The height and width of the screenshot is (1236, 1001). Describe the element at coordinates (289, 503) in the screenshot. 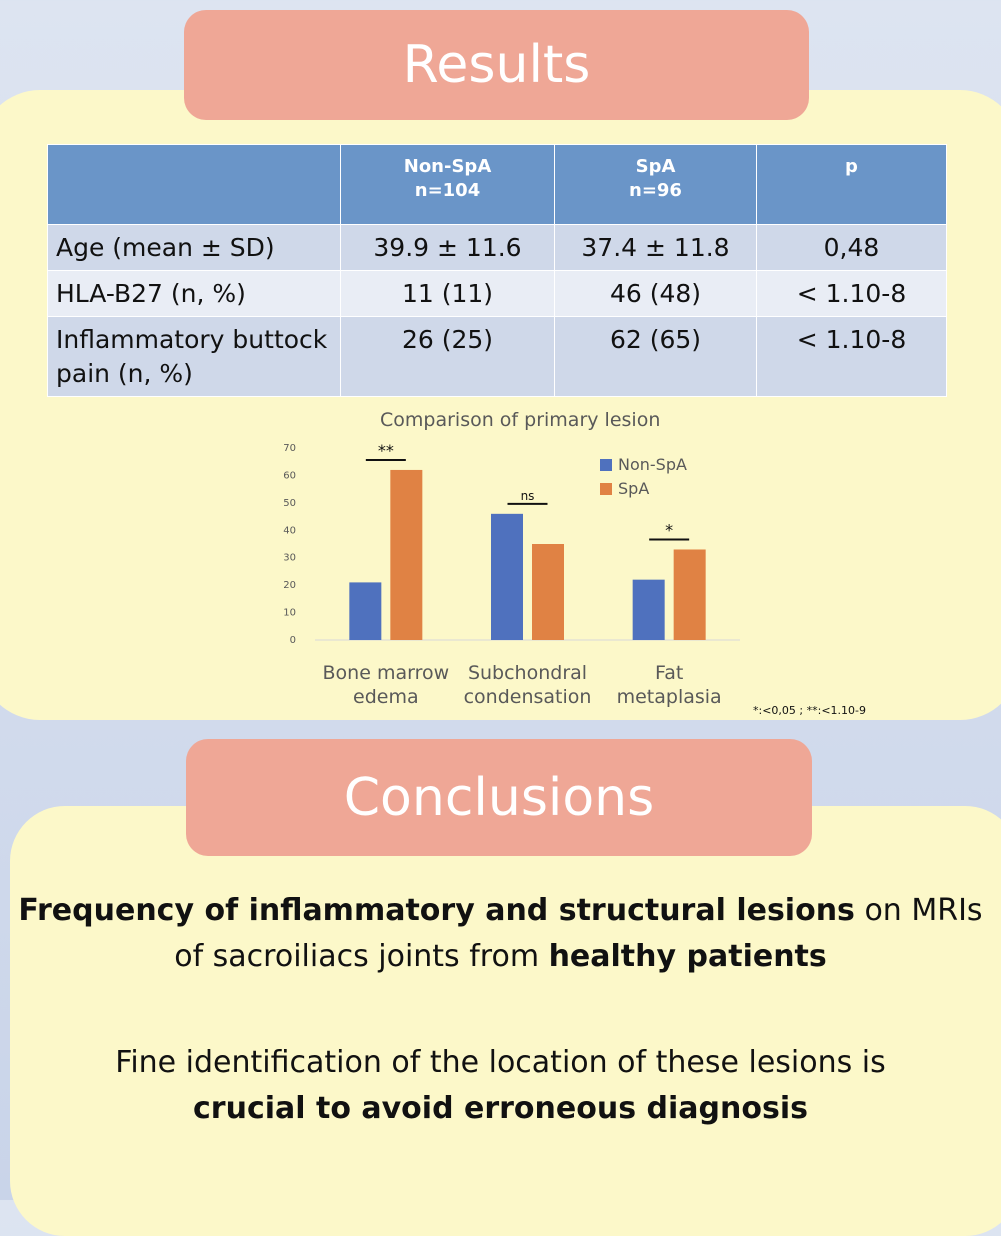

I see `y-tick-label: 50` at that location.